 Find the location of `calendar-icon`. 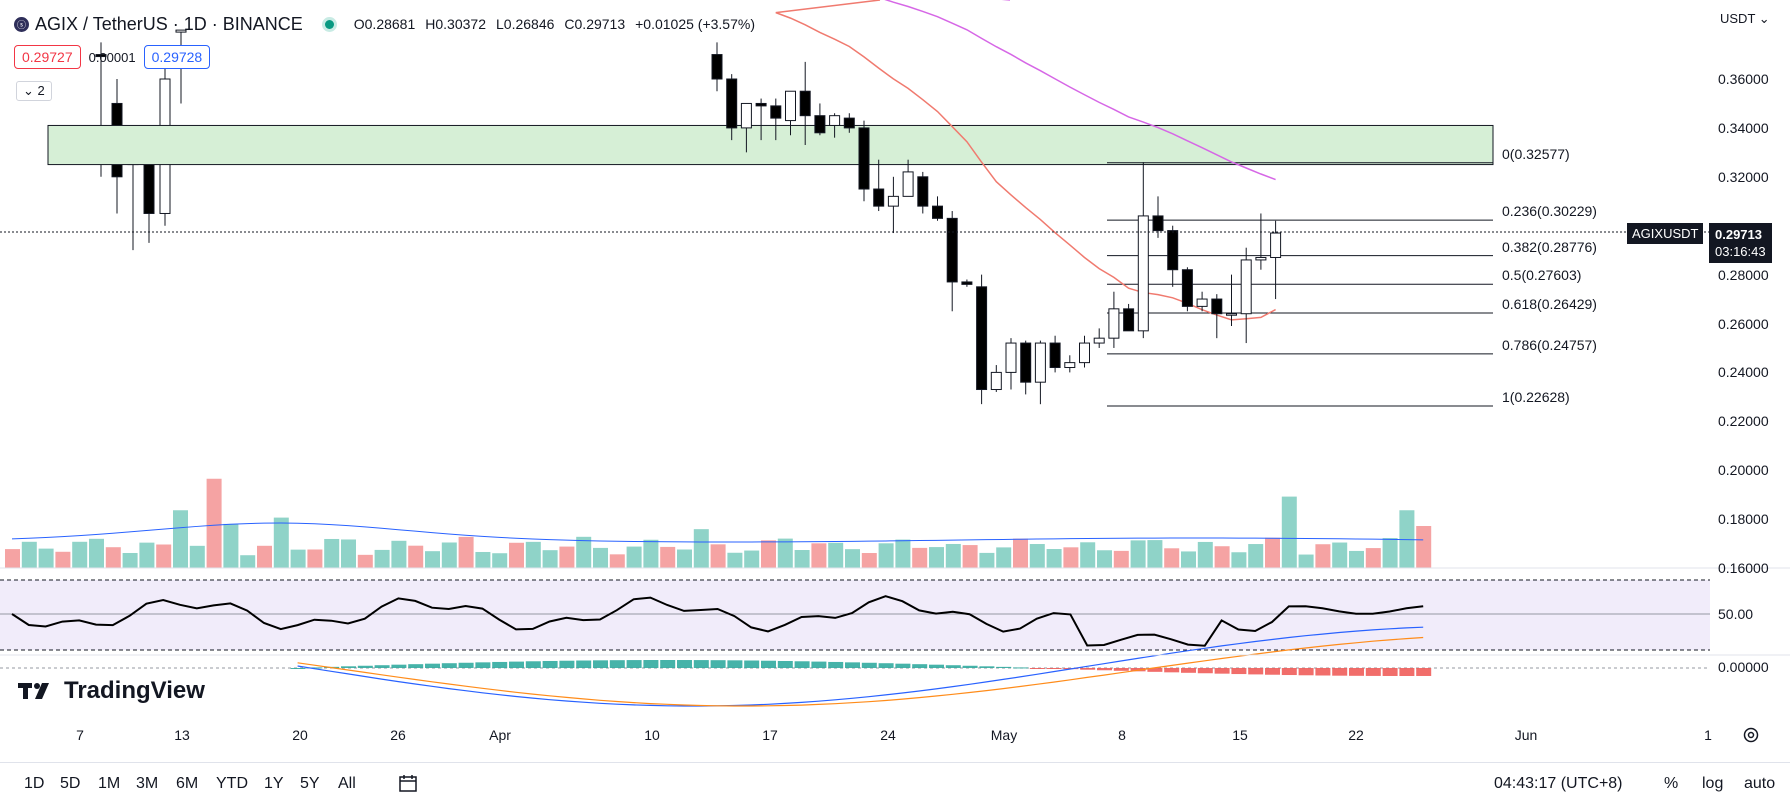

calendar-icon is located at coordinates (409, 786).